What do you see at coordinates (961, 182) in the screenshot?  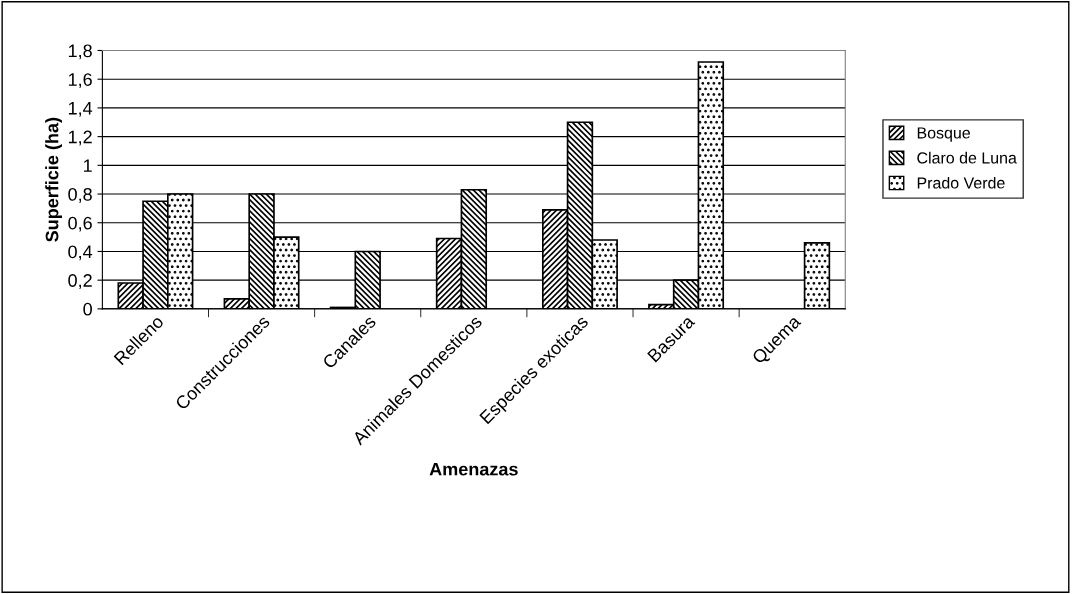 I see `legend-label: Prado Verde` at bounding box center [961, 182].